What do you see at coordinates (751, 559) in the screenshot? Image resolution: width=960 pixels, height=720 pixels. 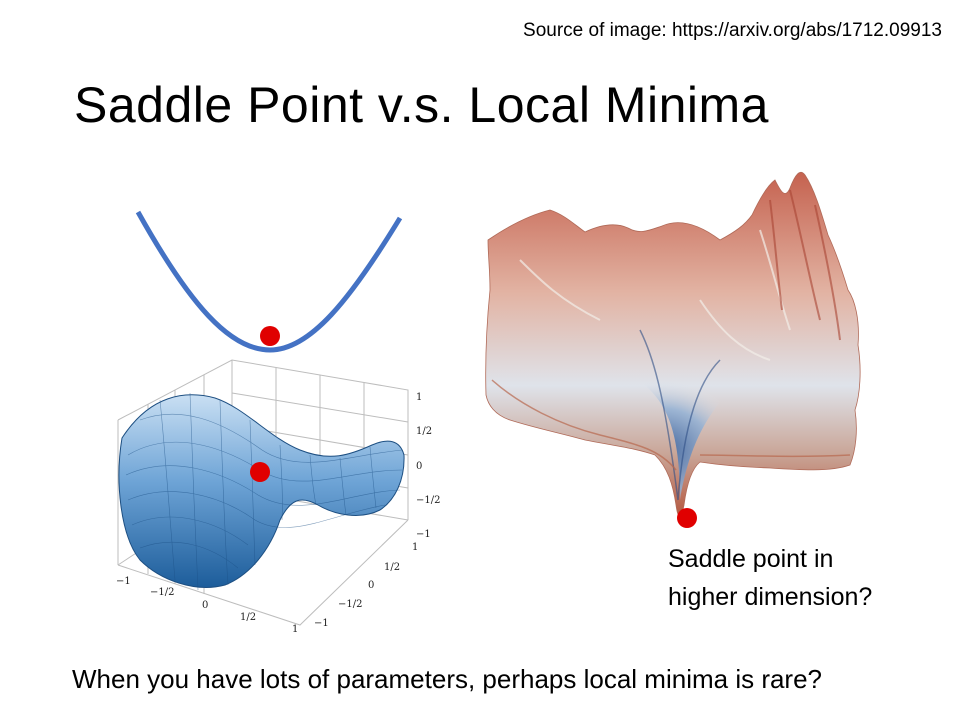 I see `caption-line: Saddle point in` at bounding box center [751, 559].